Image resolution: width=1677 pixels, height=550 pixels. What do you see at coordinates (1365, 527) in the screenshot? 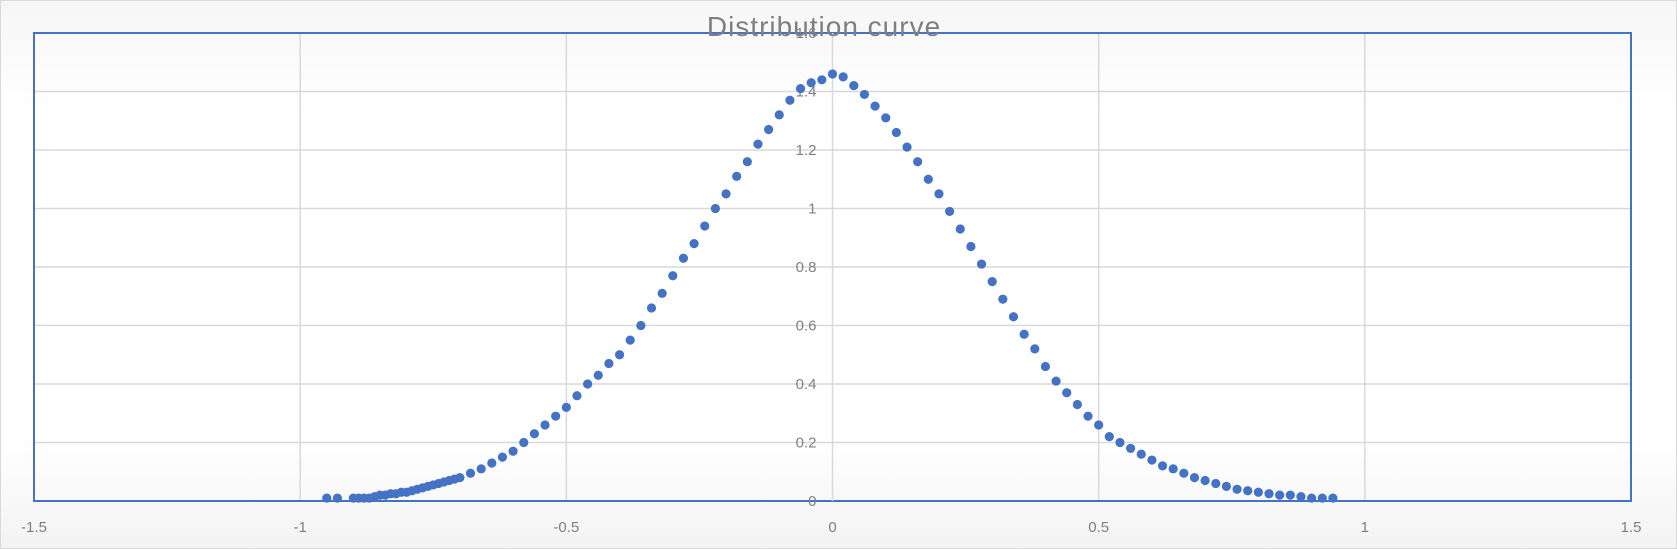
I see `x-tick-label: 1` at bounding box center [1365, 527].